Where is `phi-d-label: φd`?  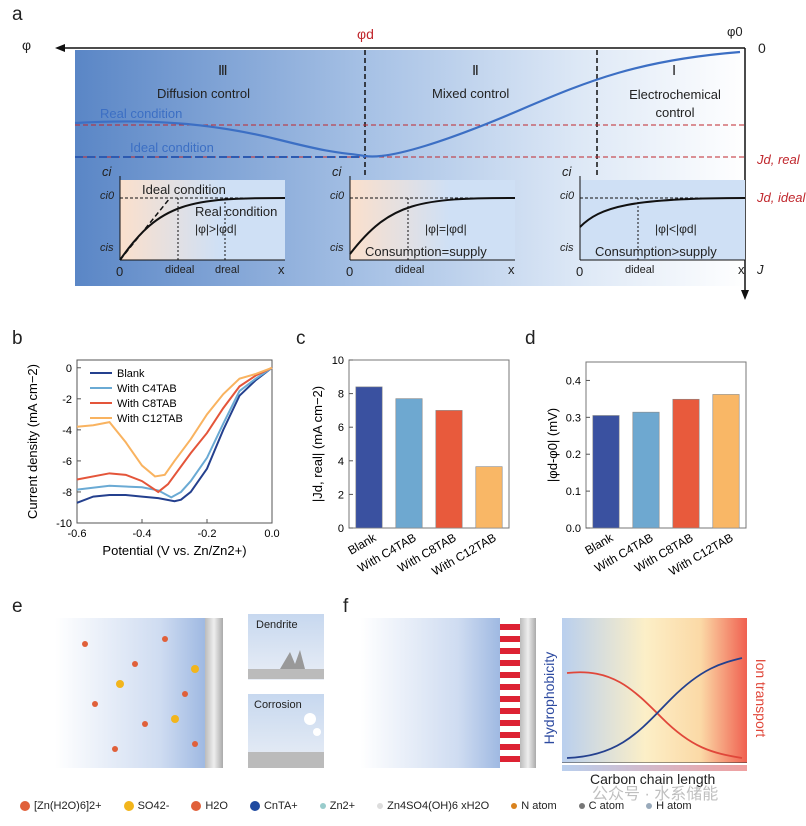 phi-d-label: φd is located at coordinates (365, 34).